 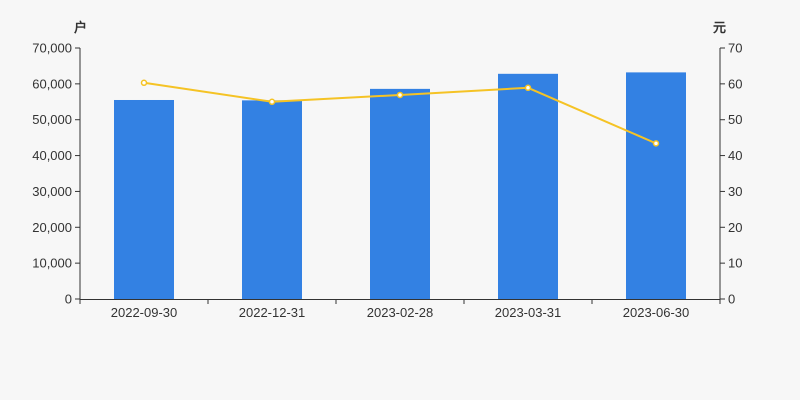 What do you see at coordinates (735, 155) in the screenshot?
I see `right-axis-tick-label: 40` at bounding box center [735, 155].